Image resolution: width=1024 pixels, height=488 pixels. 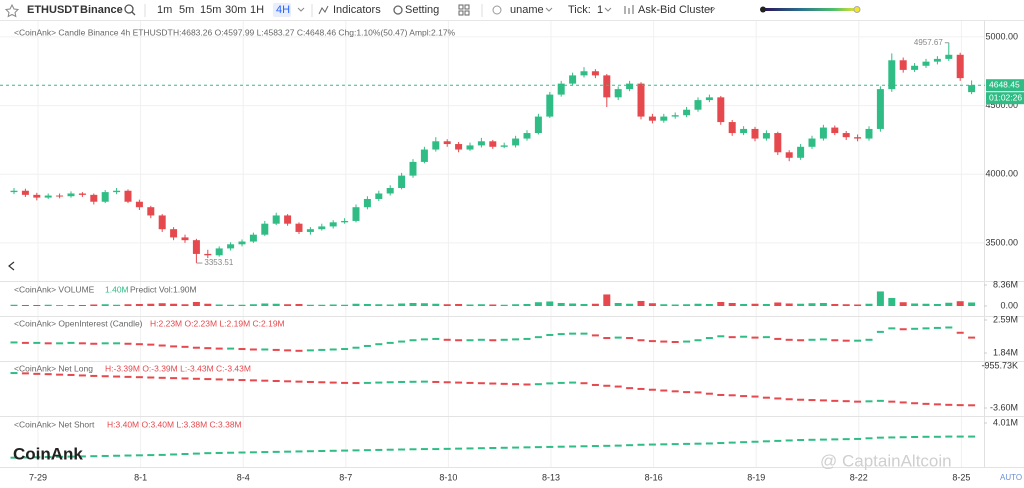 I want to click on indicators-icon, so click(x=323, y=10).